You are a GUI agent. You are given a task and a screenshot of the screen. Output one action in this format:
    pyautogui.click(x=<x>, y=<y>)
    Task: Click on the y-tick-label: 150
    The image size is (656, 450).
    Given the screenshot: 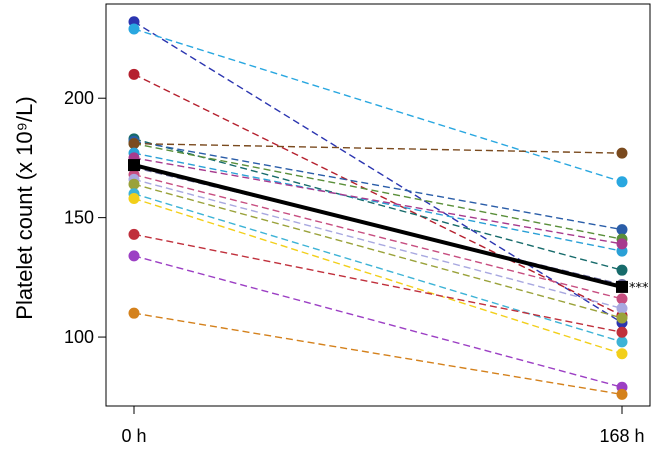 What is the action you would take?
    pyautogui.click(x=79, y=218)
    